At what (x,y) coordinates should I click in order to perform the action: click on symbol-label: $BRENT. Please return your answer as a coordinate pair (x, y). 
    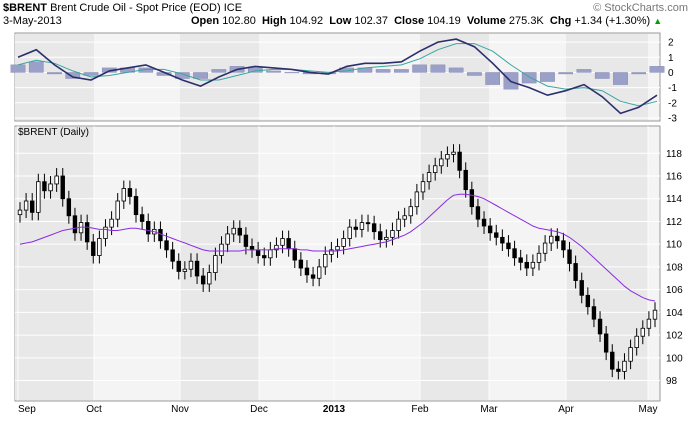
    Looking at the image, I should click on (25, 8).